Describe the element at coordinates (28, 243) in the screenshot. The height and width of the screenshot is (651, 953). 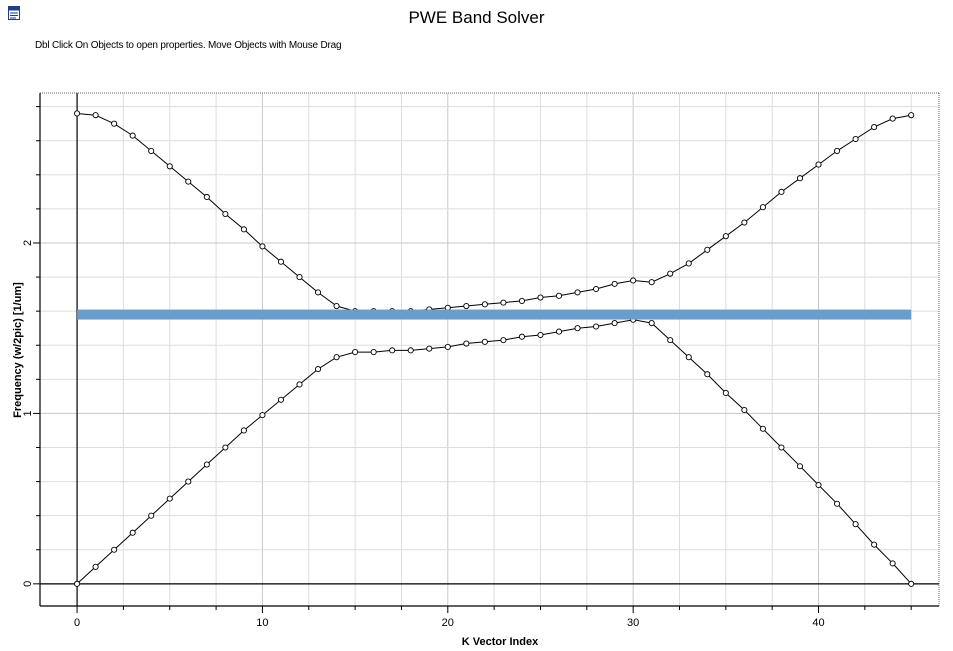
I see `y-tick-label: 2` at that location.